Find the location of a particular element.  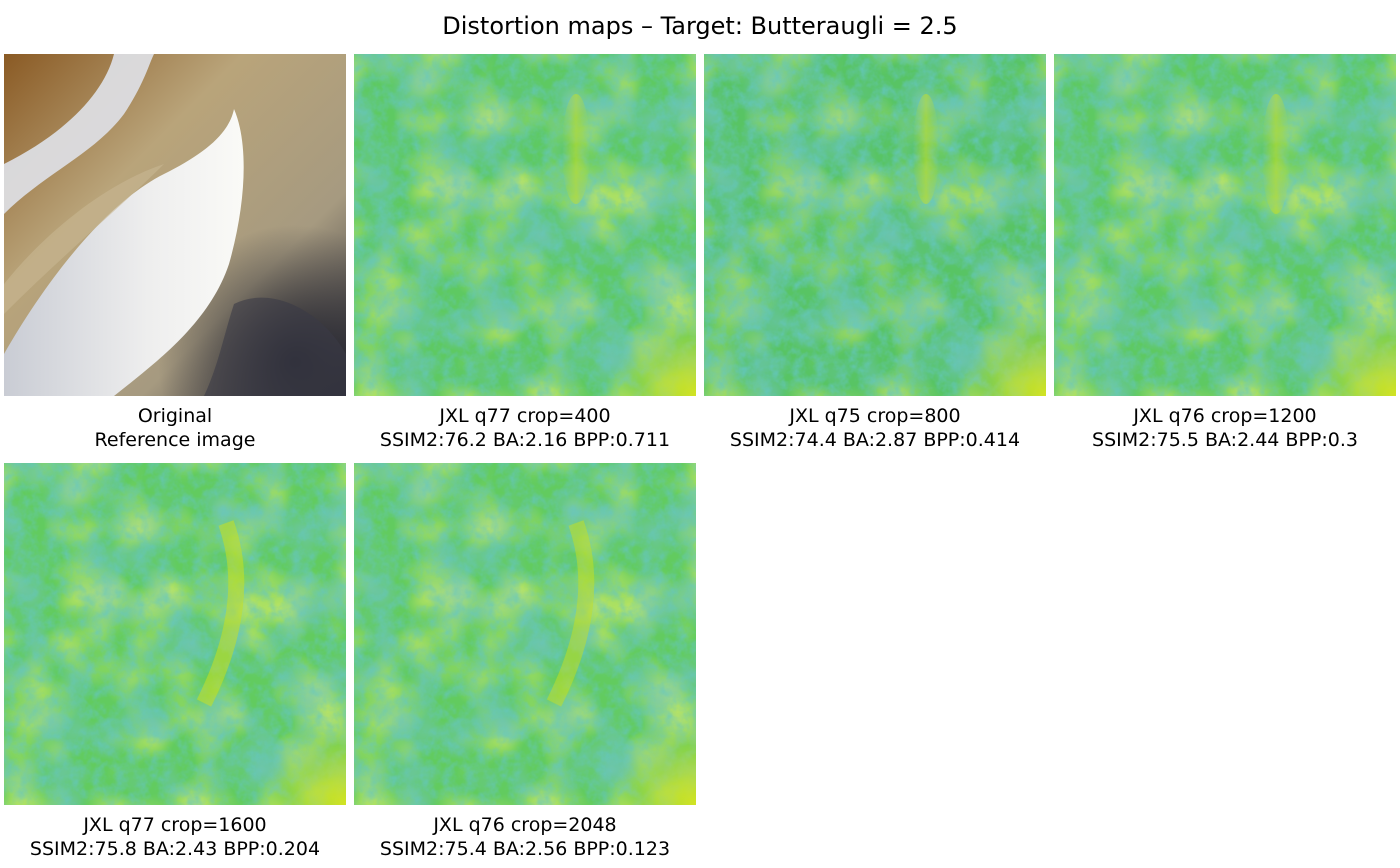

caption-line1: JXL q77 crop=400 is located at coordinates (525, 416).